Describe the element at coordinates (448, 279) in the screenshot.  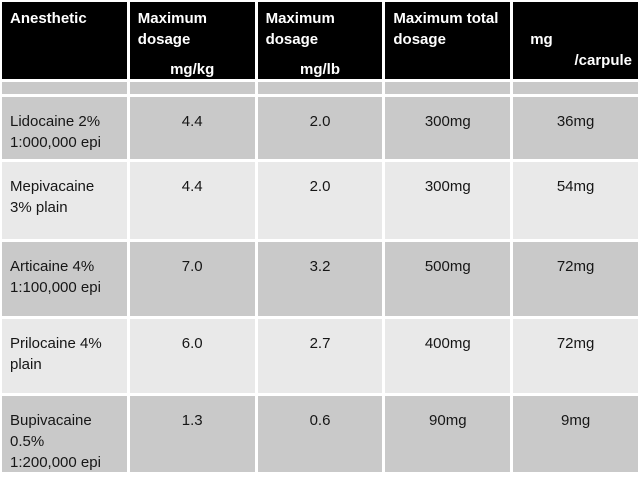
I see `row-articaine-total: 500mg` at that location.